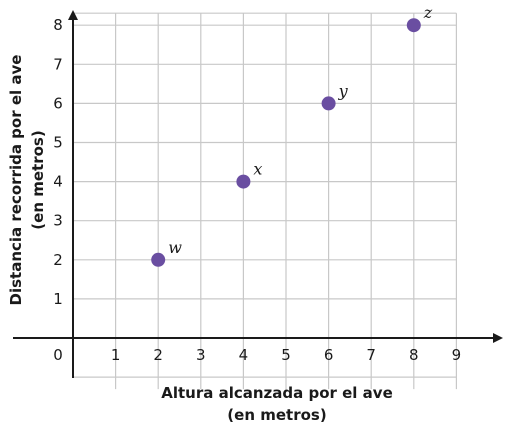 Image resolution: width=522 pixels, height=428 pixels. What do you see at coordinates (16, 180) in the screenshot?
I see `y-axis-title-line-1: Distancia recorrida por el ave` at bounding box center [16, 180].